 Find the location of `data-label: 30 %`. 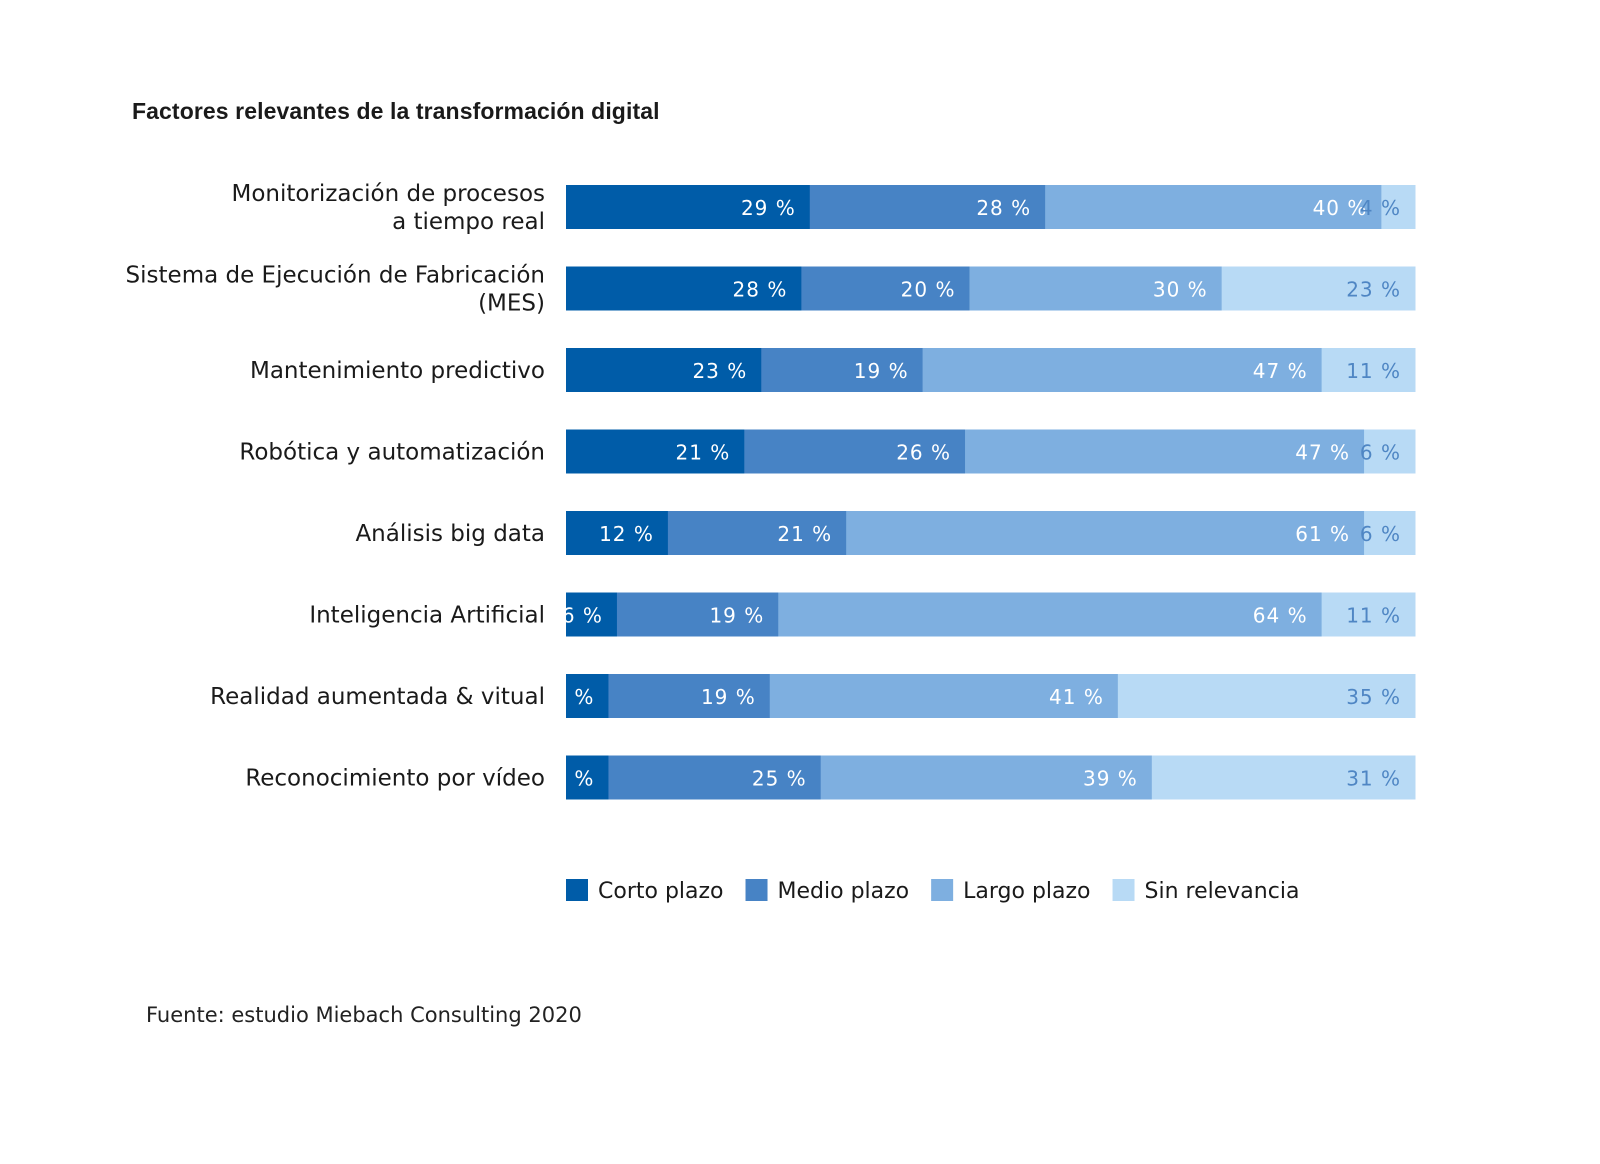

data-label: 30 % is located at coordinates (1180, 290).